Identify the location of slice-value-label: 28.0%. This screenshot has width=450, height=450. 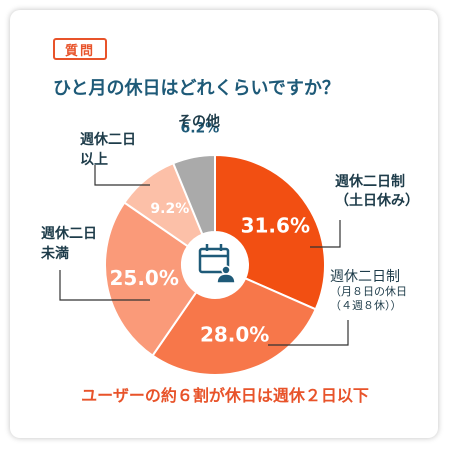
(234, 334).